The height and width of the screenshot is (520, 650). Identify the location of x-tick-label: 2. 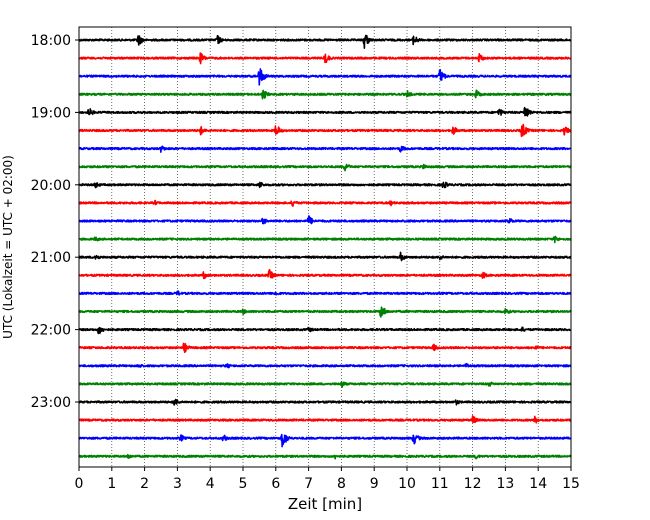
(144, 484).